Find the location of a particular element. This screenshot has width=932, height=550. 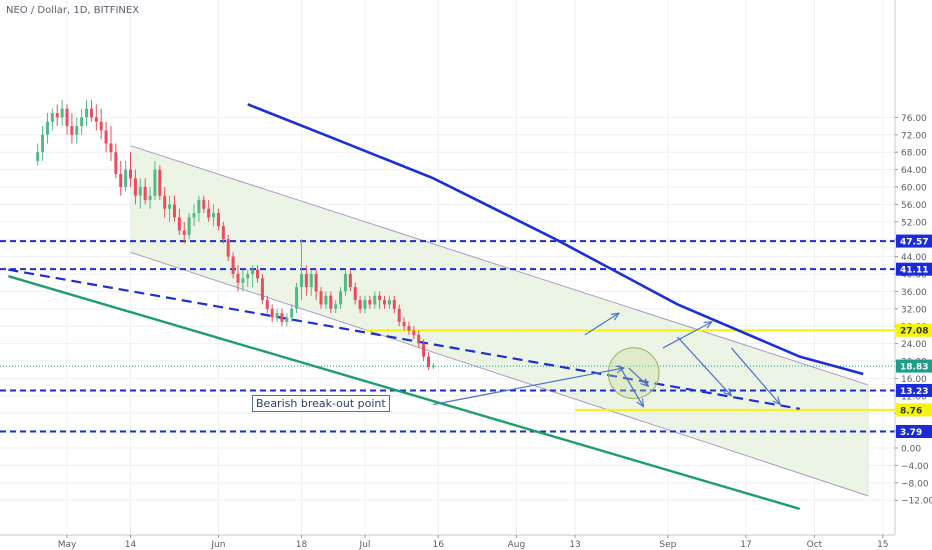

x-tick-label: 15 is located at coordinates (882, 545).